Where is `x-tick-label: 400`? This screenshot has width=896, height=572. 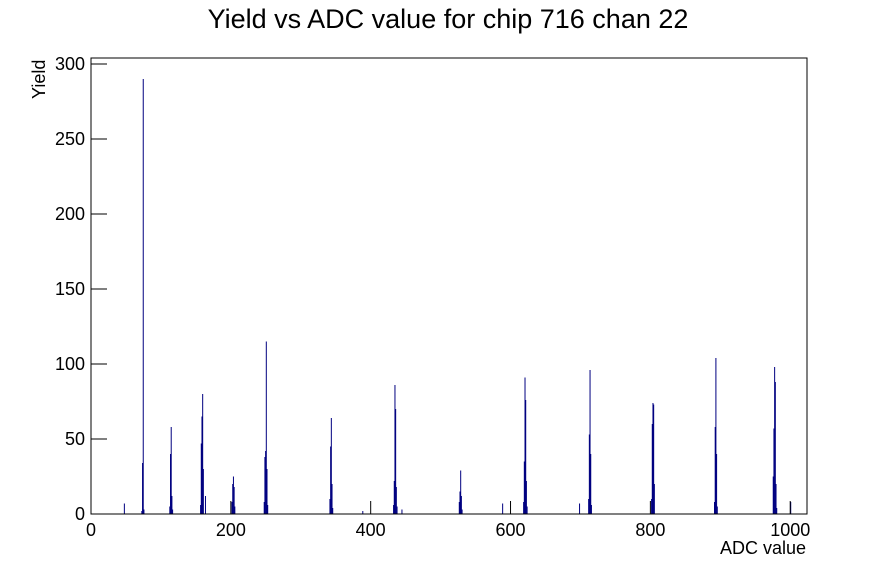
x-tick-label: 400 is located at coordinates (371, 530).